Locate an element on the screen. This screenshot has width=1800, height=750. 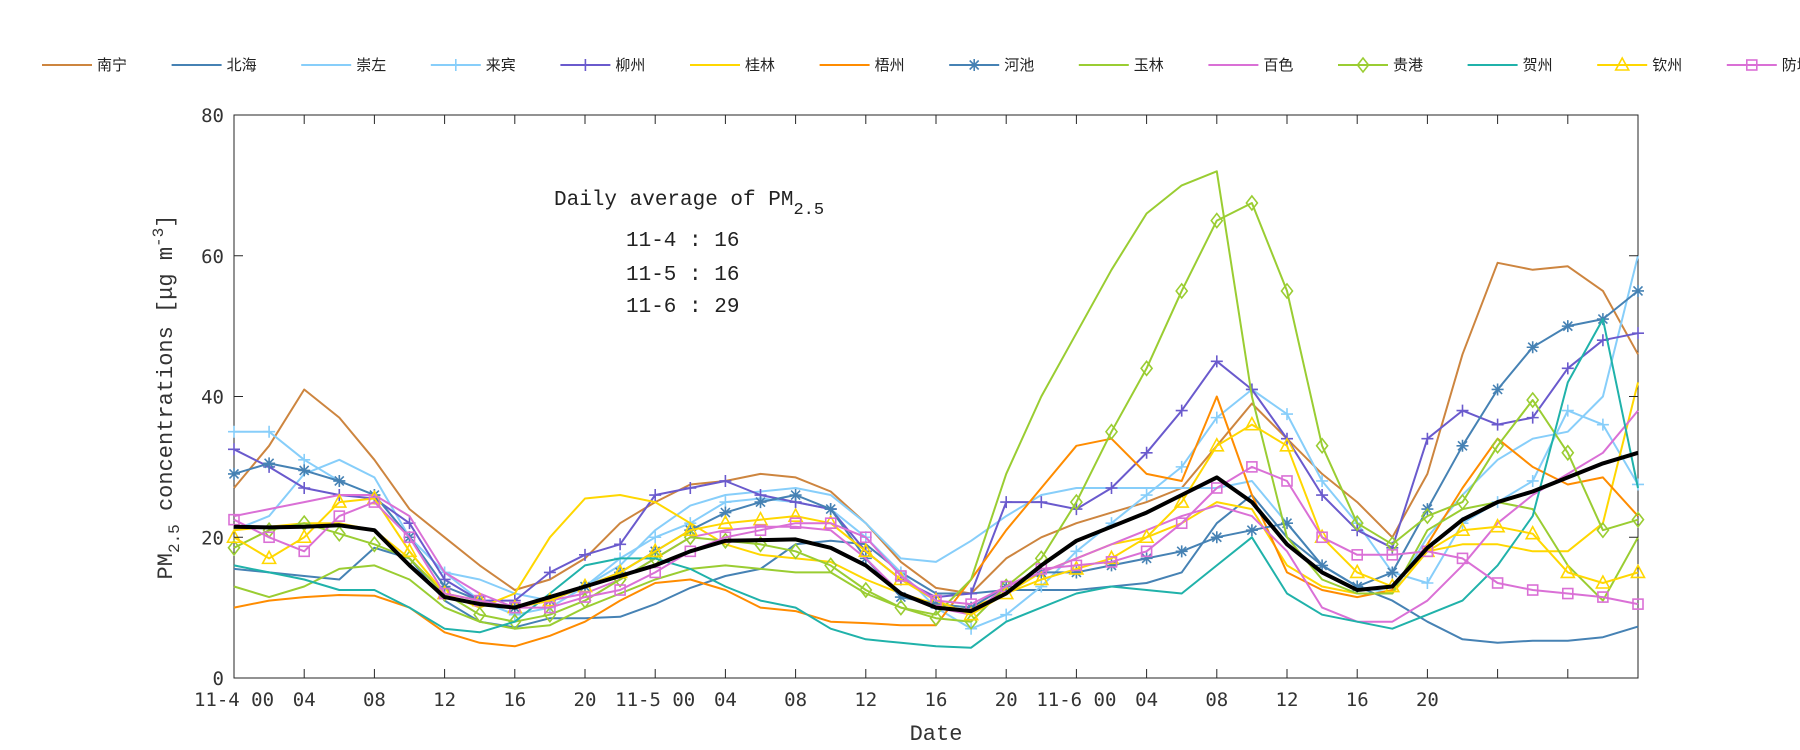
legend-label: 防城港 is located at coordinates (1791, 65).